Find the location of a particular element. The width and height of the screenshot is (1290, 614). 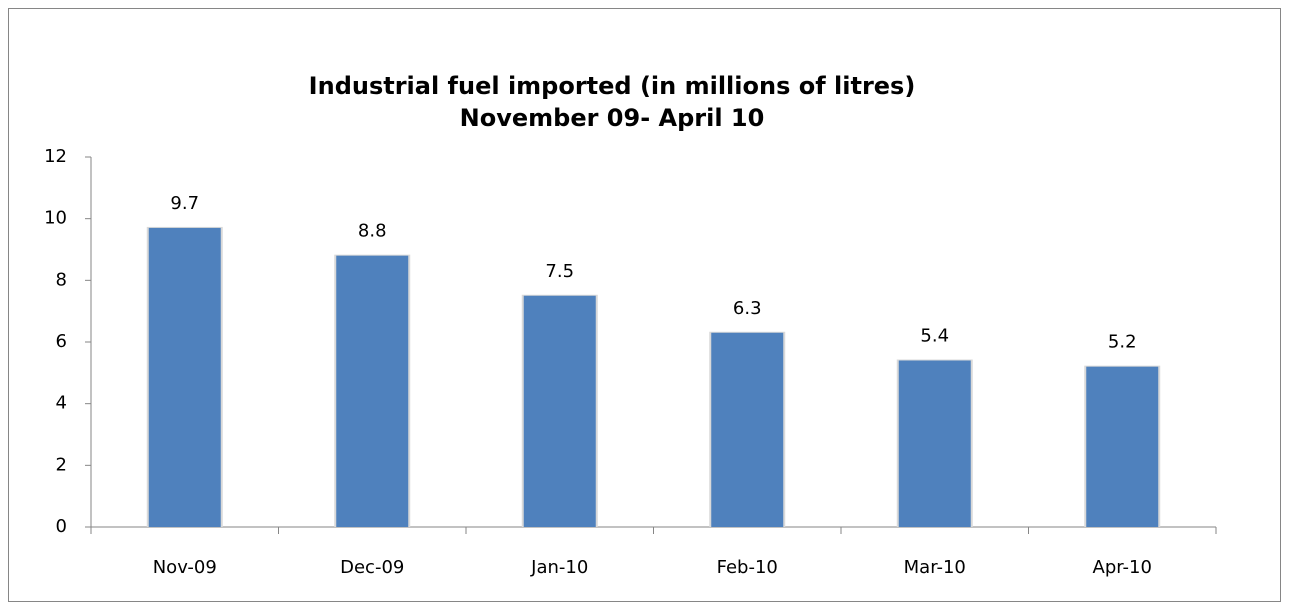

value-label: 8.8 is located at coordinates (372, 231).